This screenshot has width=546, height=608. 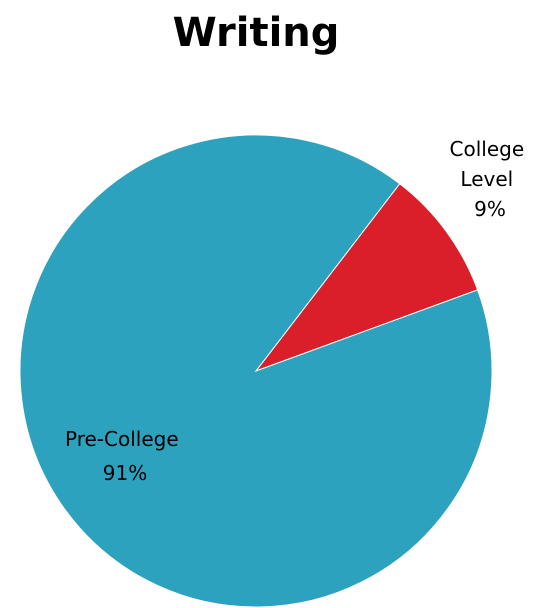 What do you see at coordinates (486, 179) in the screenshot?
I see `slice-label-college-level-line-2: Level` at bounding box center [486, 179].